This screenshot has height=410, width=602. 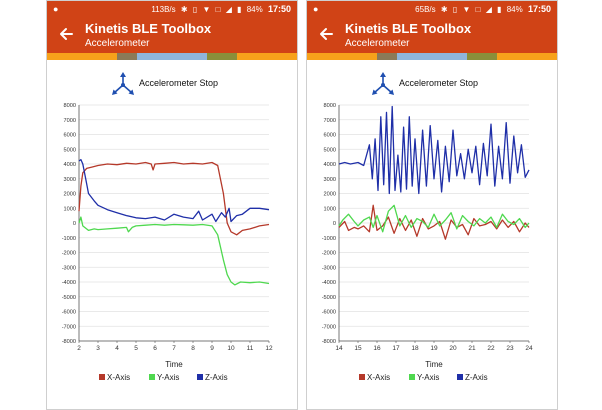 What do you see at coordinates (358, 348) in the screenshot?
I see `x-tick-label: 15` at bounding box center [358, 348].